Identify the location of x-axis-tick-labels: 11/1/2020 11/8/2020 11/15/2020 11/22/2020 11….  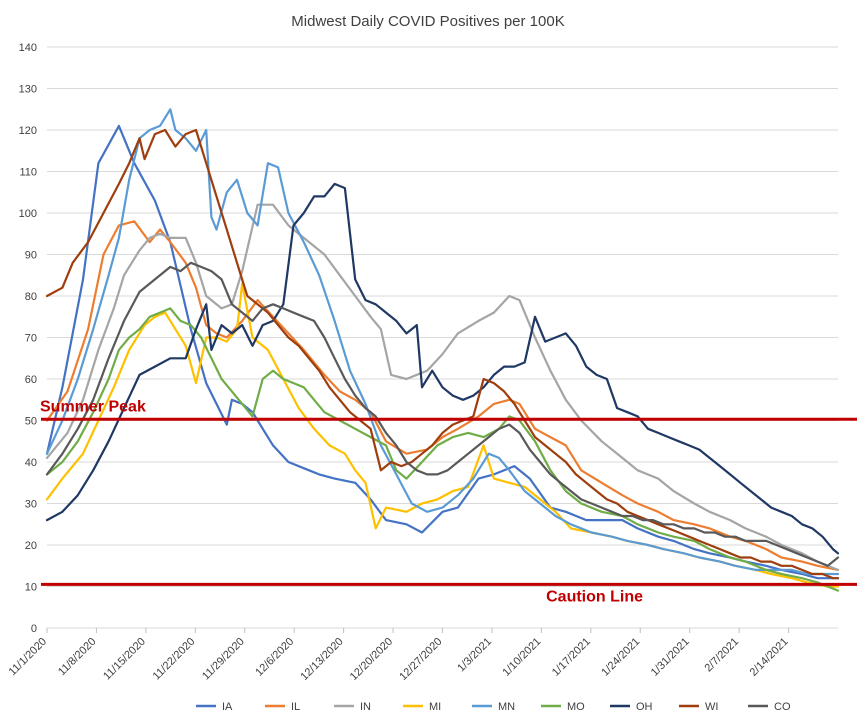
(399, 659).